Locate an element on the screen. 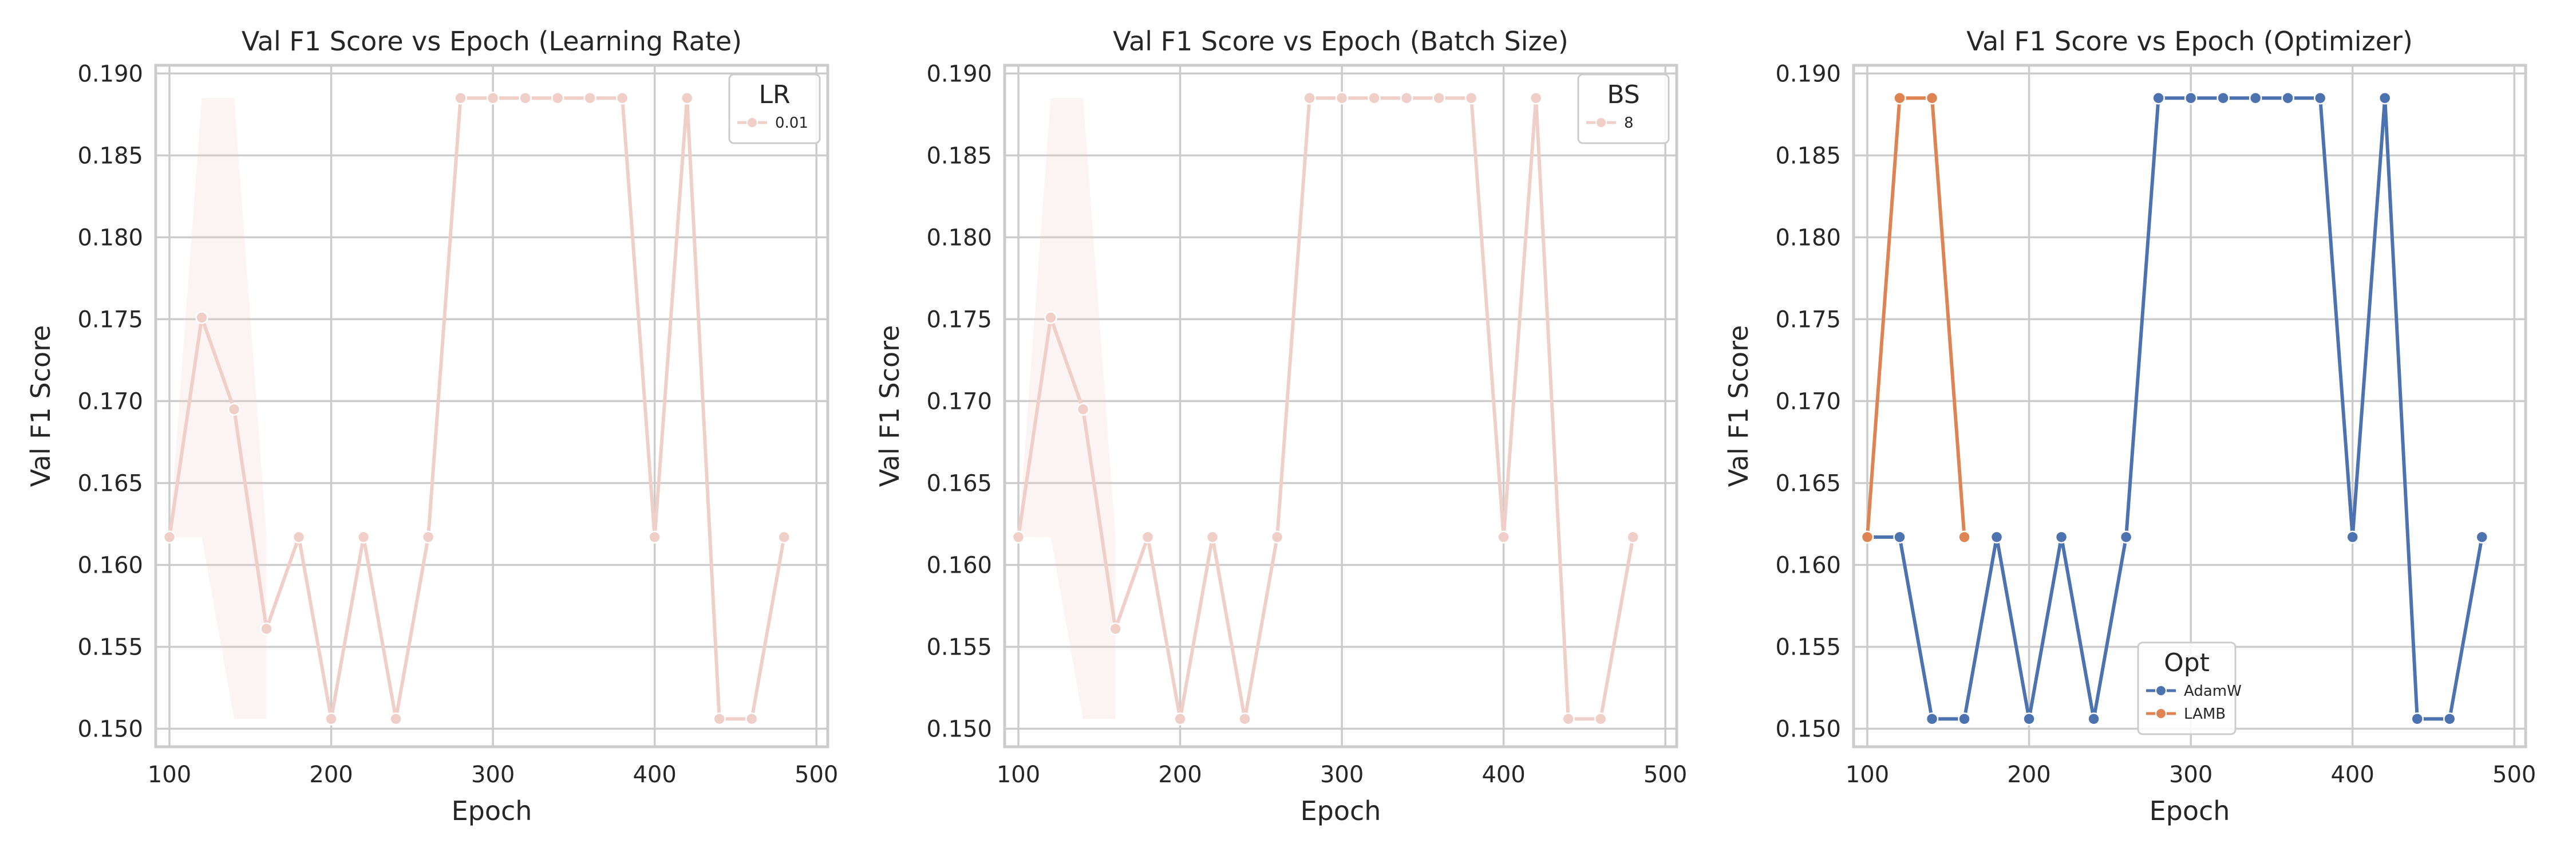 The height and width of the screenshot is (859, 2576). legend-title: LR is located at coordinates (774, 94).